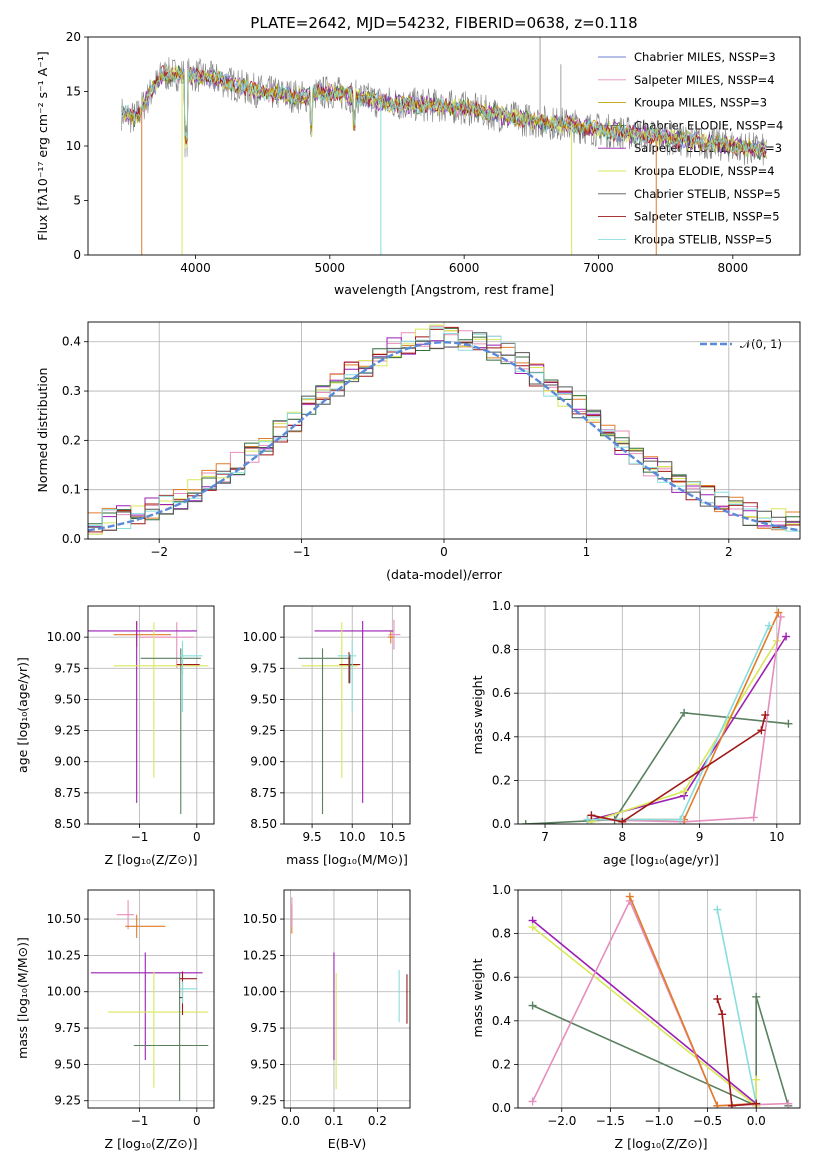  What do you see at coordinates (622, 837) in the screenshot?
I see `x-tick-label: 8` at bounding box center [622, 837].